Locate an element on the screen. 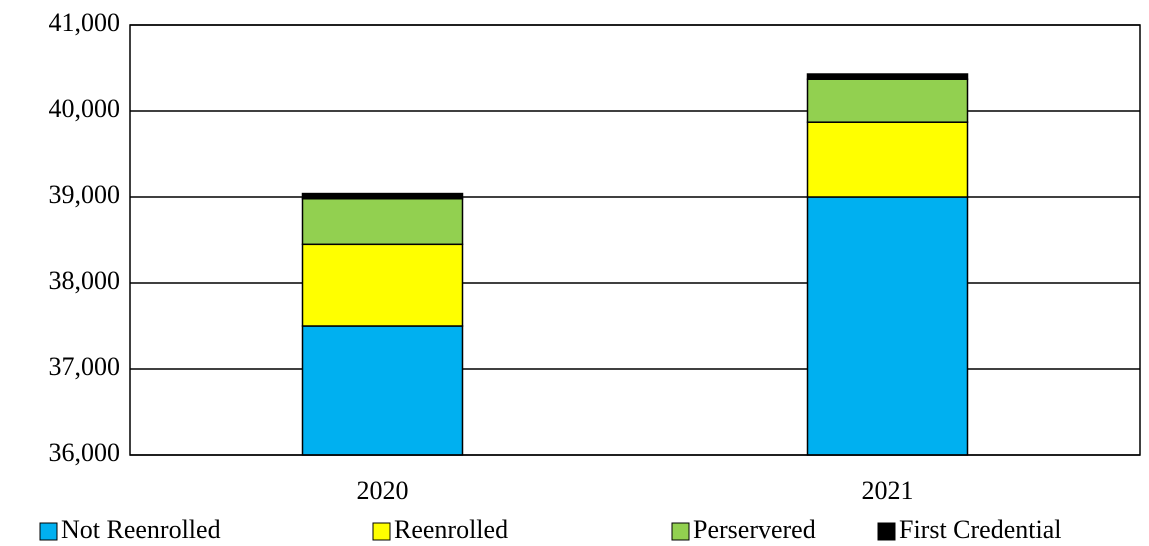 This screenshot has width=1149, height=546. x-tick-label: 2021 is located at coordinates (888, 490).